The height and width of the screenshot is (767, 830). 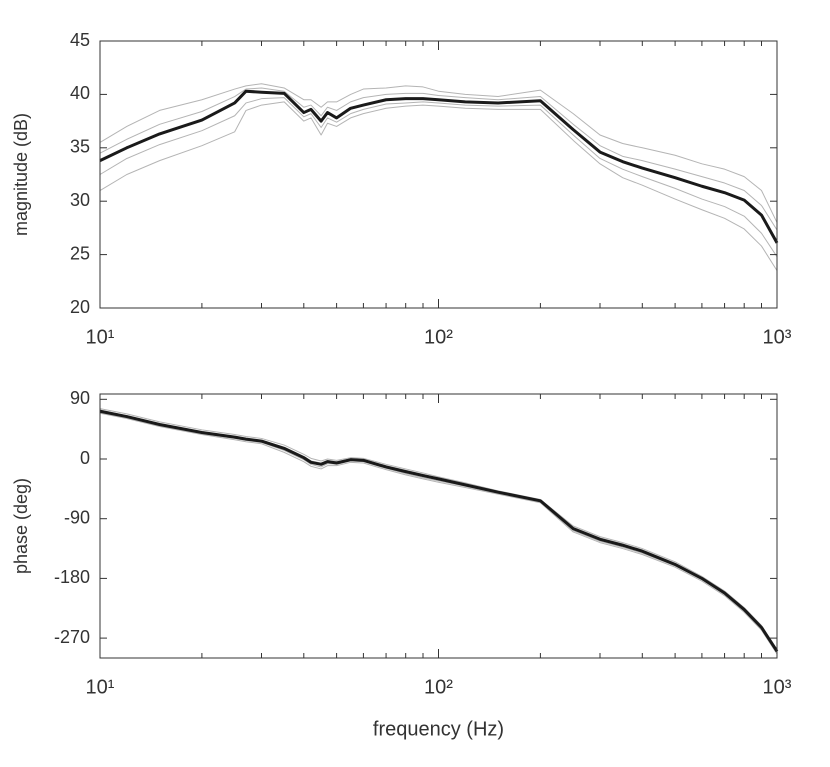 I want to click on y-tick-label: 45, so click(x=80, y=40).